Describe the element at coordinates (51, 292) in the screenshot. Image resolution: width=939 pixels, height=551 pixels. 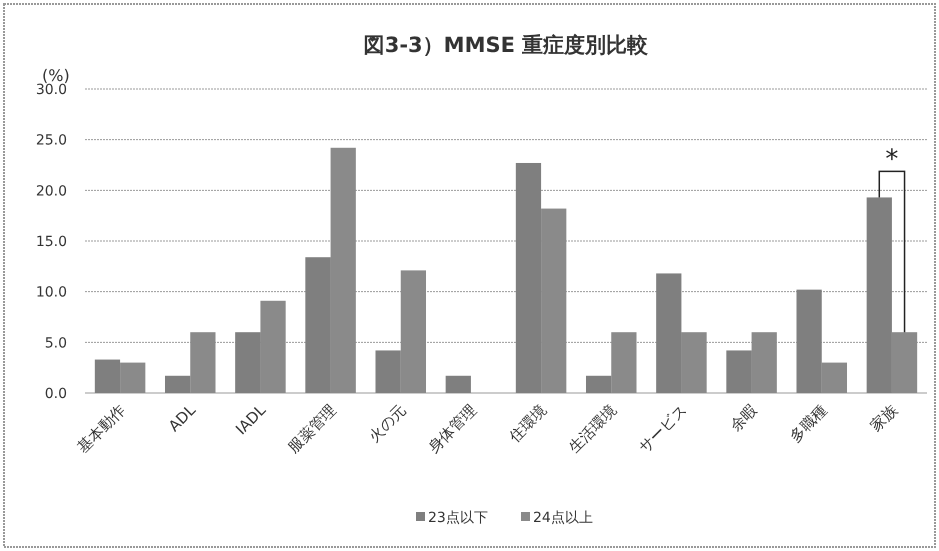
I see `y-tick-label: 10.0` at that location.